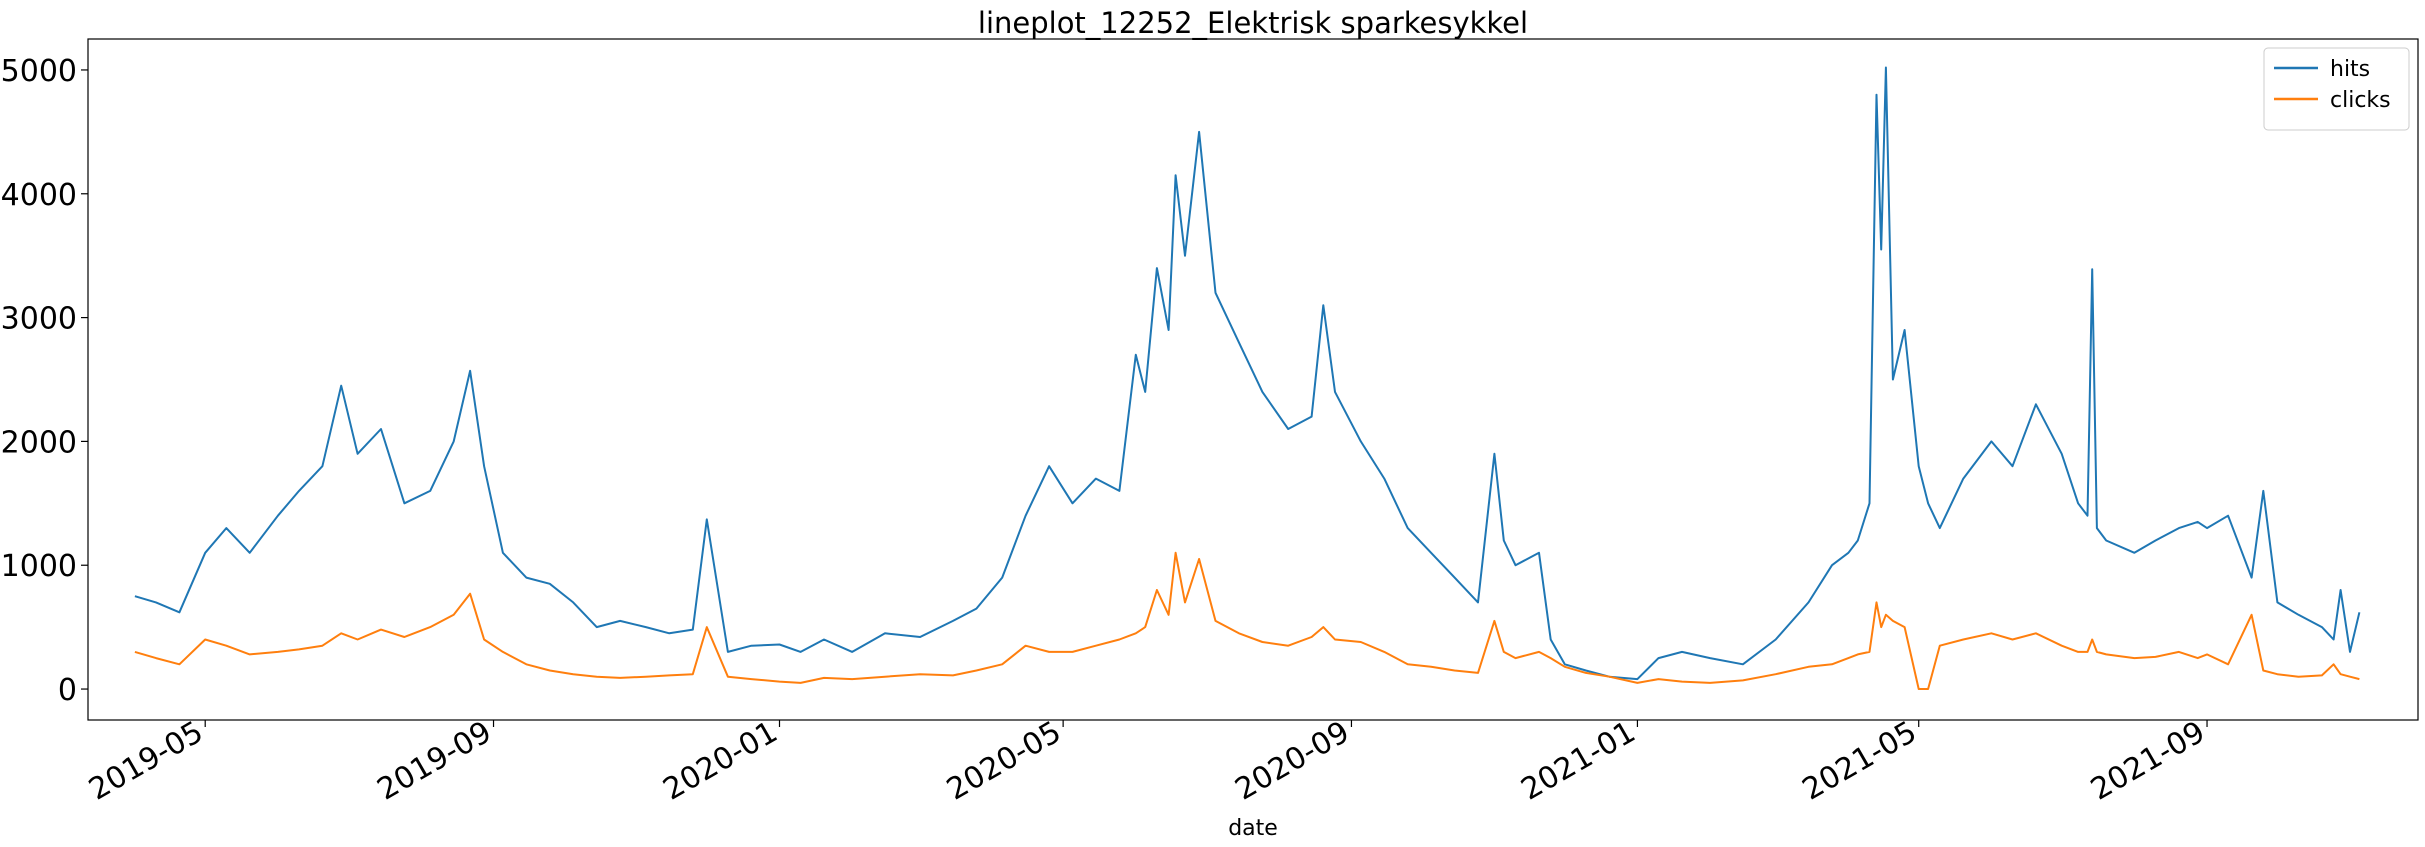  What do you see at coordinates (39, 319) in the screenshot?
I see `y-tick-label: 3000` at bounding box center [39, 319].